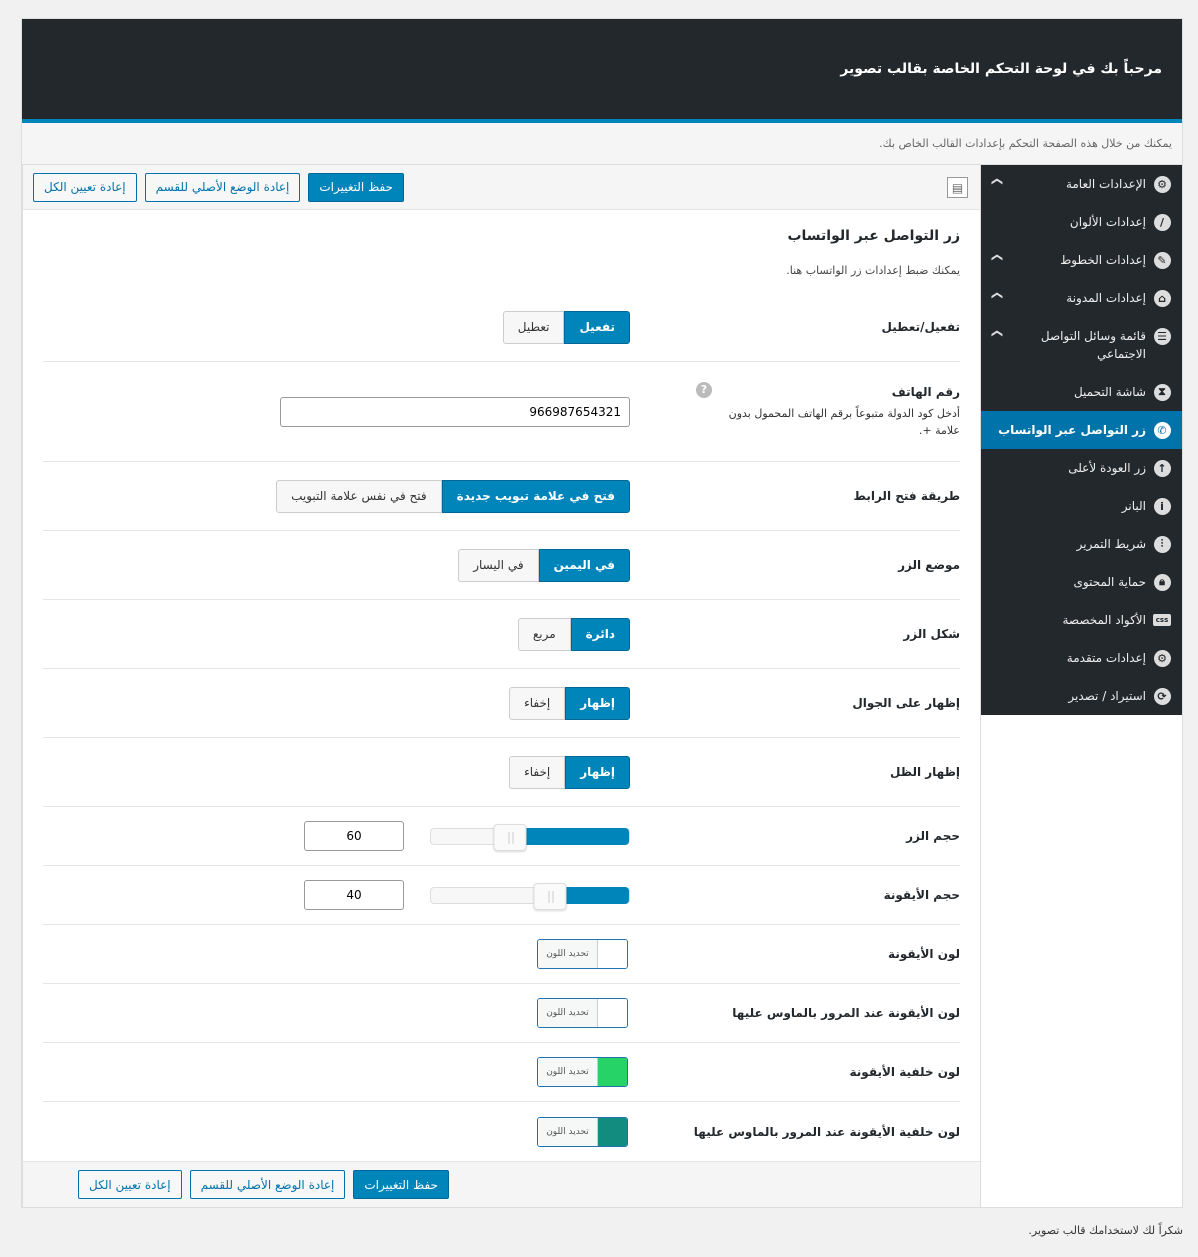 The width and height of the screenshot is (1198, 1257). Describe the element at coordinates (1106, 658) in the screenshot. I see `sidebar-item-label: إعدادات متقدمة` at that location.